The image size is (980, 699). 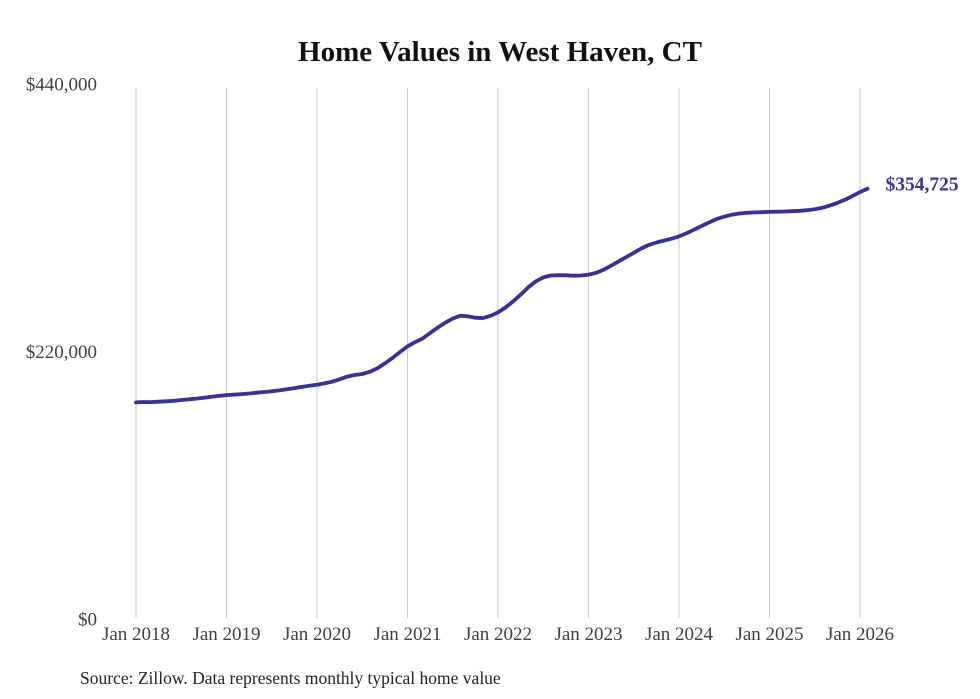 What do you see at coordinates (407, 634) in the screenshot?
I see `x-tick-label: Jan 2021` at bounding box center [407, 634].